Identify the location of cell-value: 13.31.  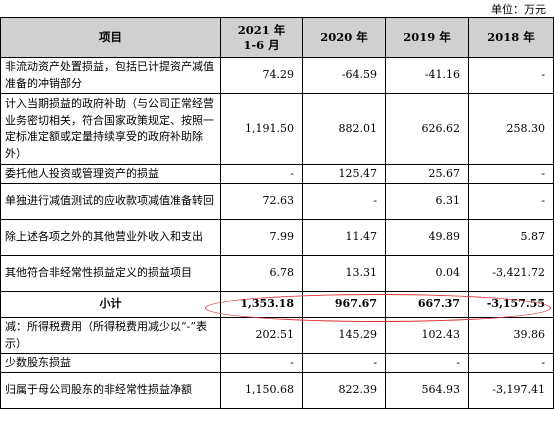
(344, 273).